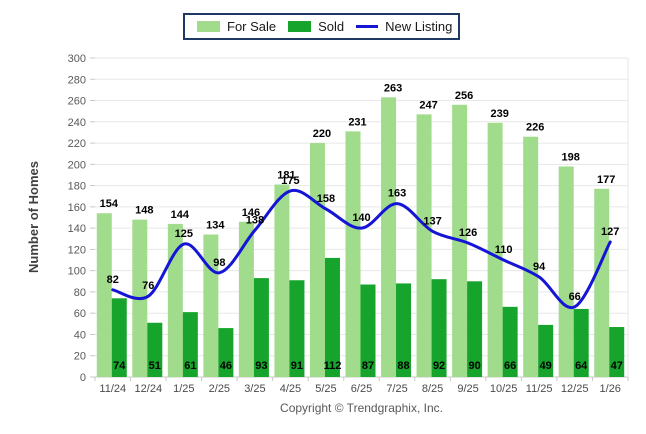 Image resolution: width=646 pixels, height=434 pixels. I want to click on svg-text: 76, so click(148, 286).